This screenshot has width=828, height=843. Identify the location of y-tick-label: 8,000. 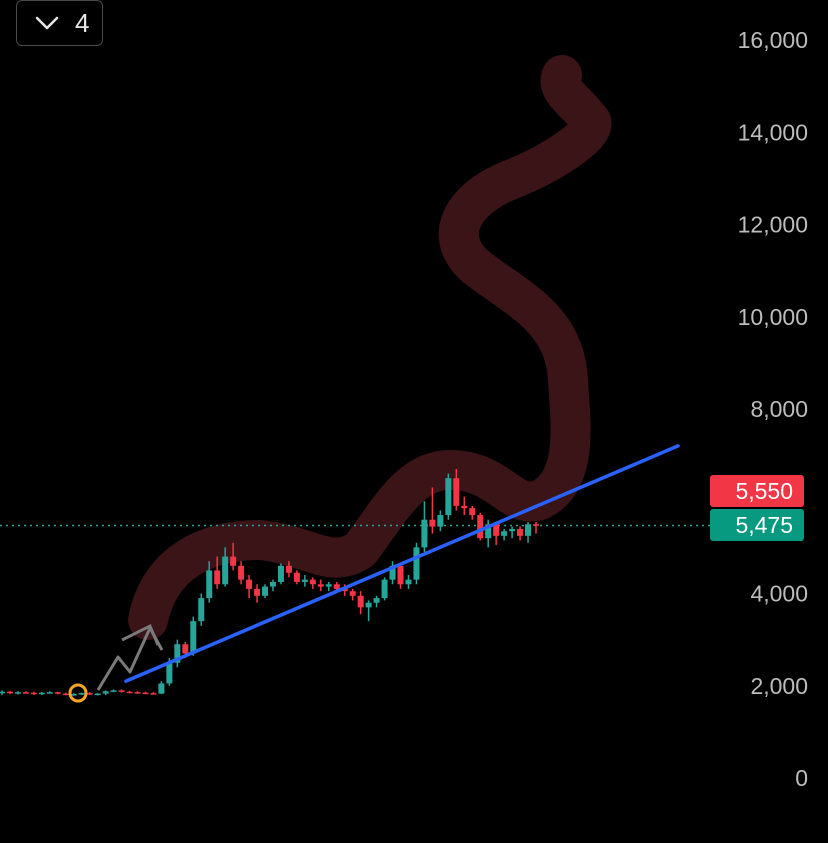
(779, 409).